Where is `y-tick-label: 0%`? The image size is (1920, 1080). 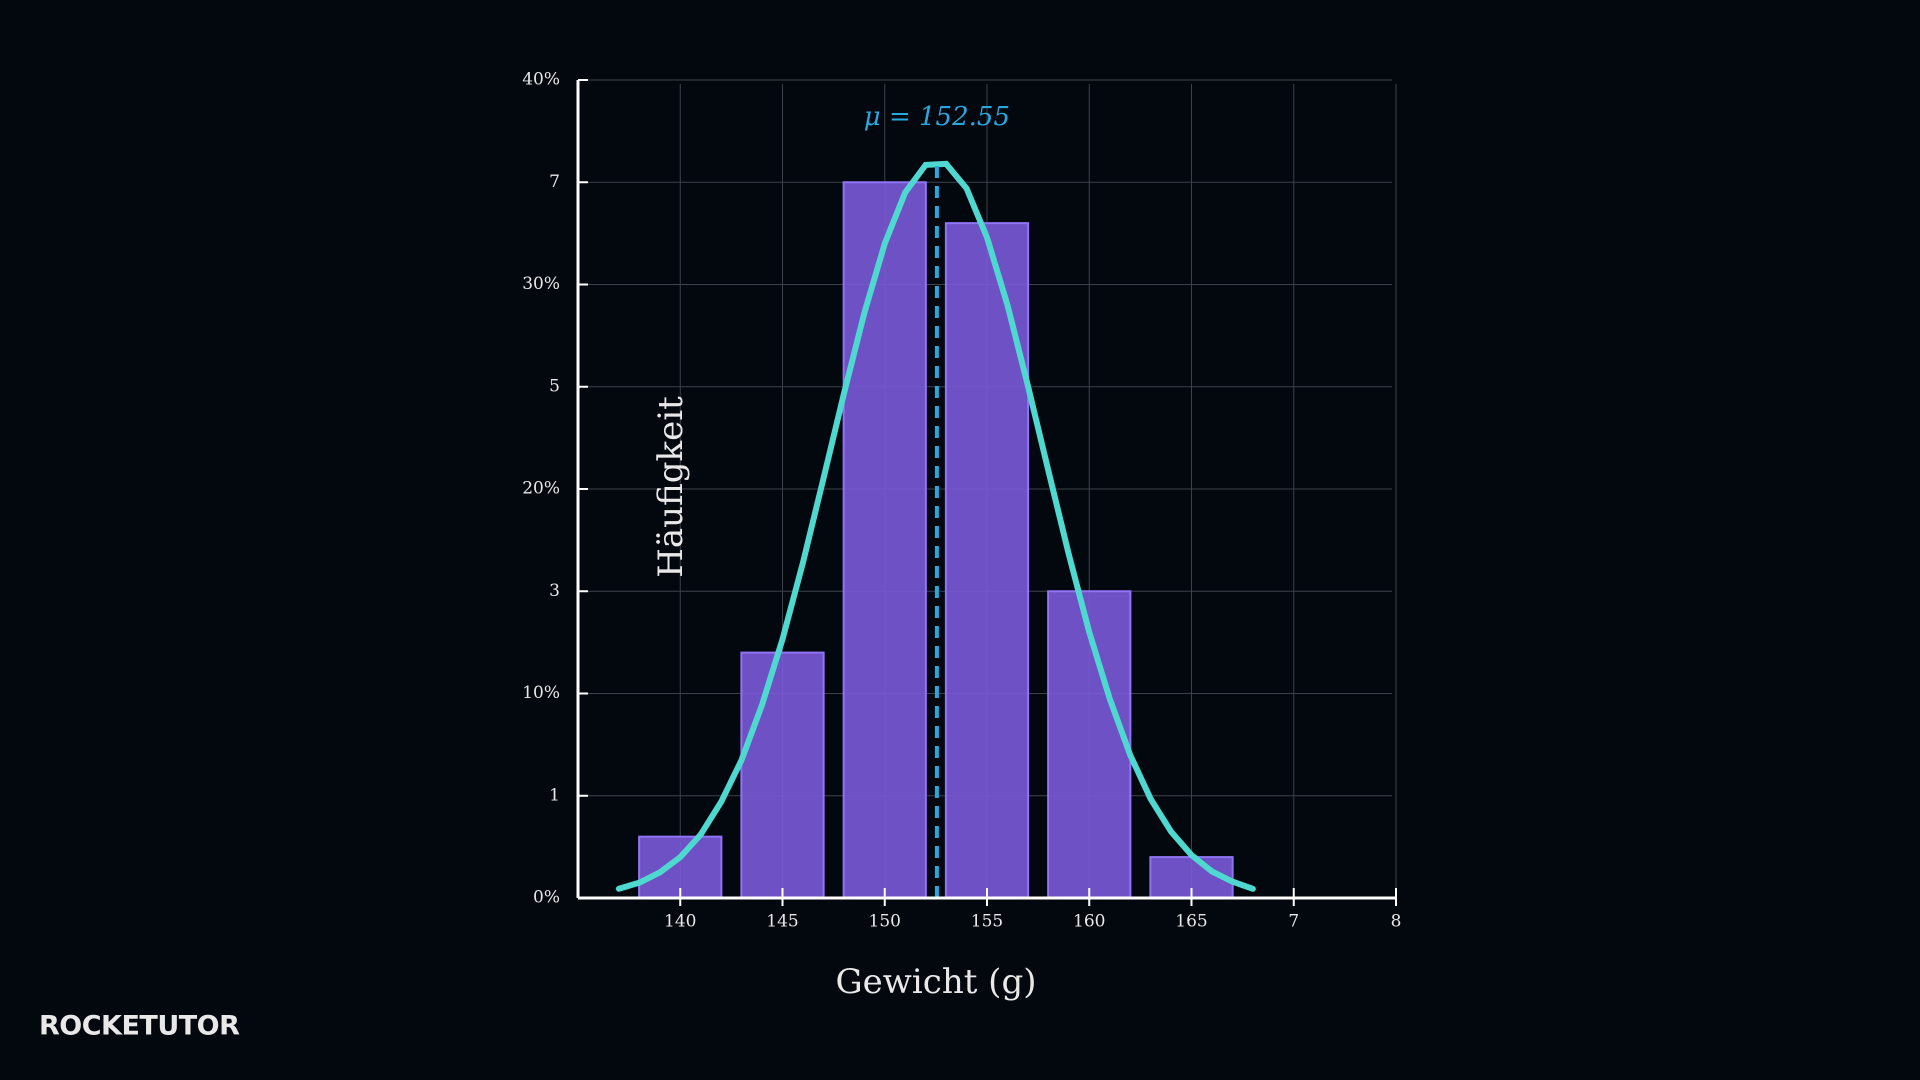
y-tick-label: 0% is located at coordinates (546, 898).